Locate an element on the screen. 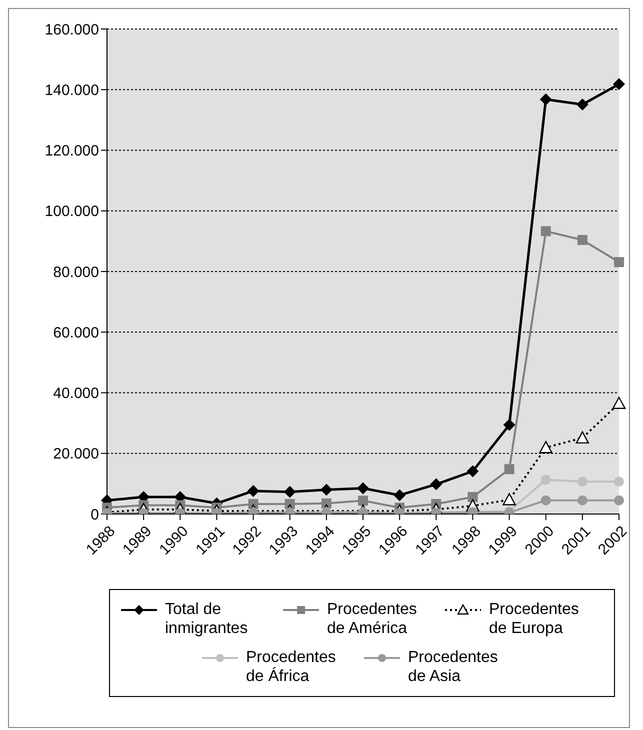  y-tick-label: 20.000 is located at coordinates (76, 454).